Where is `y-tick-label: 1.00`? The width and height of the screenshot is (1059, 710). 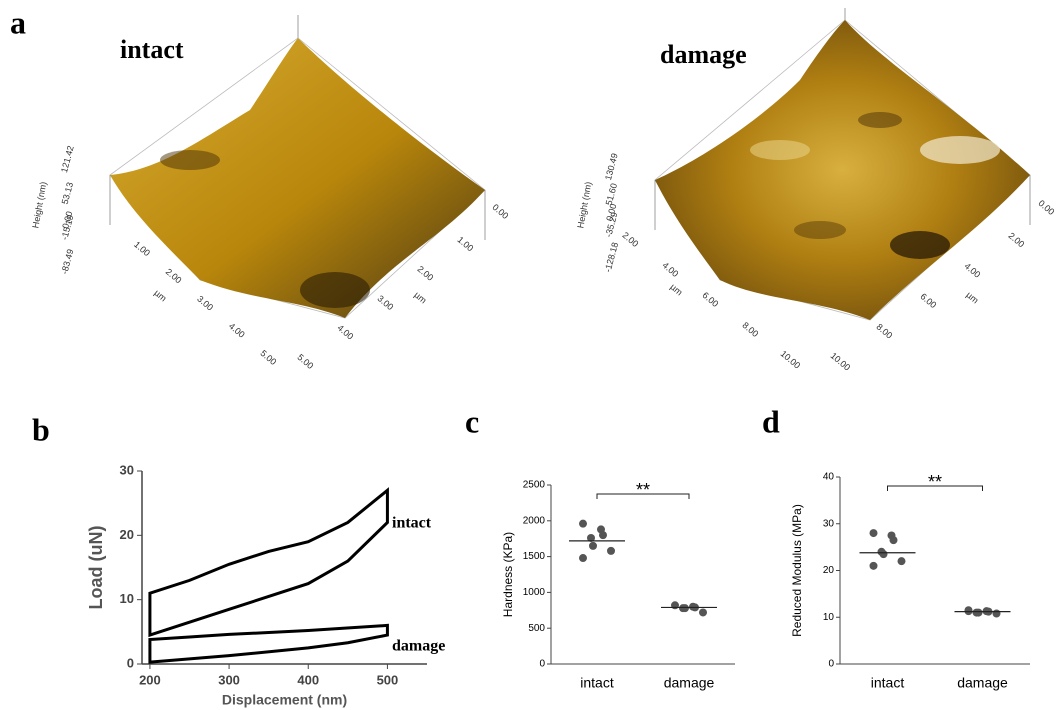
y-tick-label: 1.00 is located at coordinates (465, 243).